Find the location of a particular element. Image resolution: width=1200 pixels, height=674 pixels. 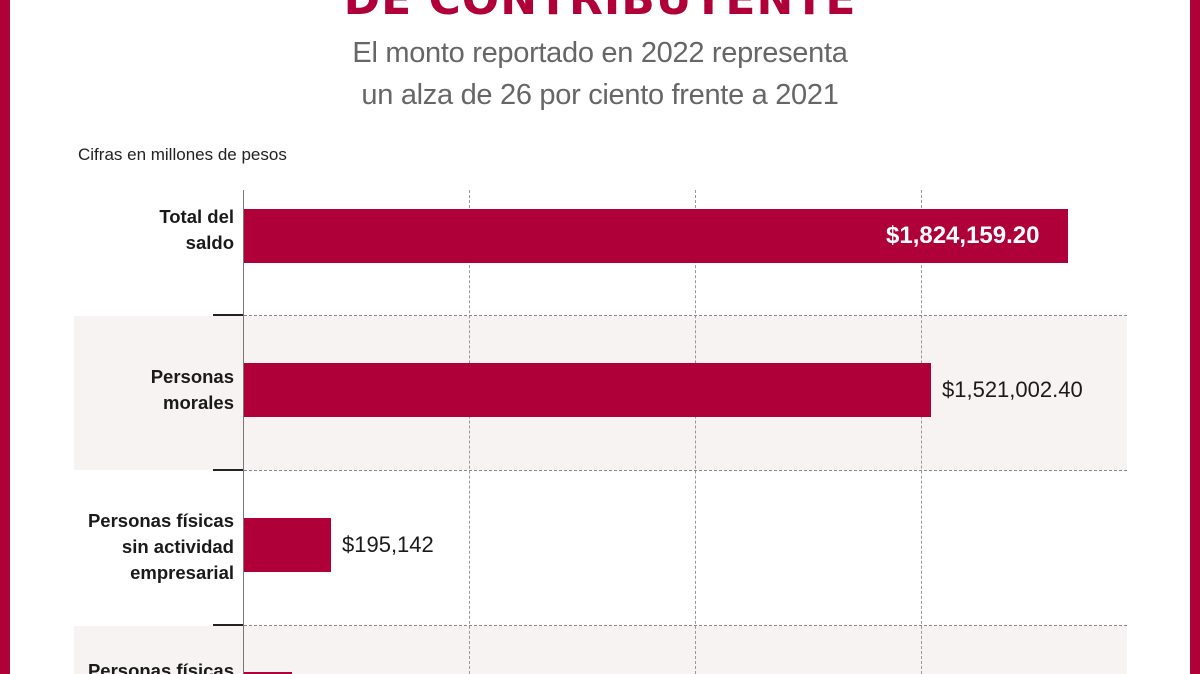

chart-title: DE CONTRIBUYENTE is located at coordinates (600, 12).